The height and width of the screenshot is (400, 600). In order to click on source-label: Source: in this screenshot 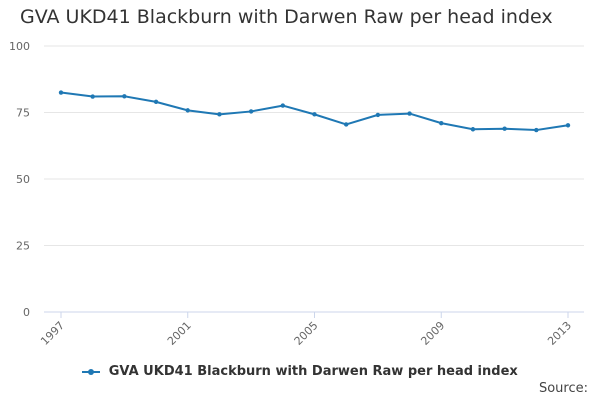, I will do `click(563, 388)`.